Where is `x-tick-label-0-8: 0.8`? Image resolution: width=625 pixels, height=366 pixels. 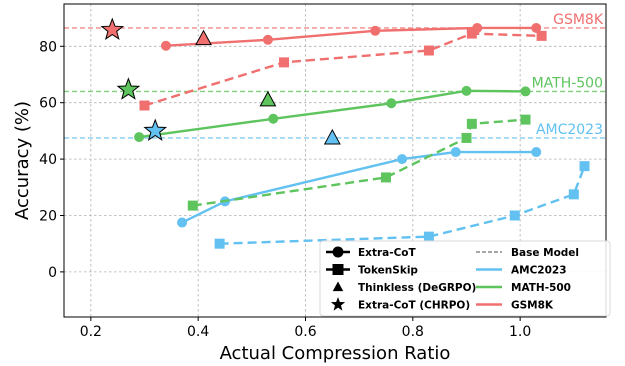
x-tick-label-0-8: 0.8 is located at coordinates (413, 332).